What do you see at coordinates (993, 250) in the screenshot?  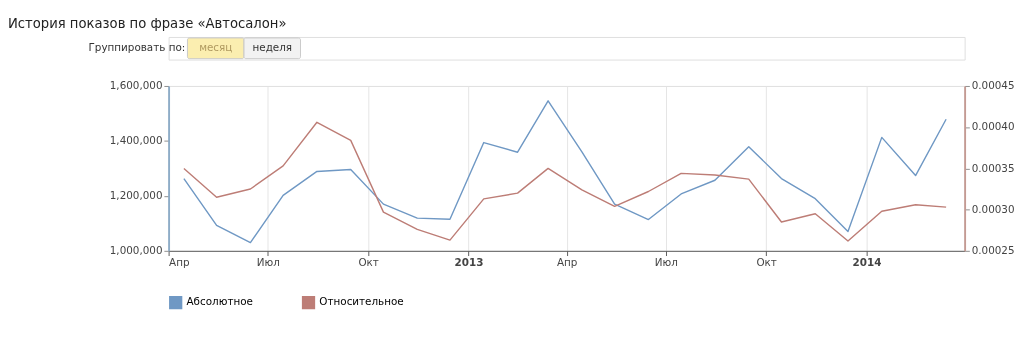 I see `y2-tick-label: 0.00025` at bounding box center [993, 250].